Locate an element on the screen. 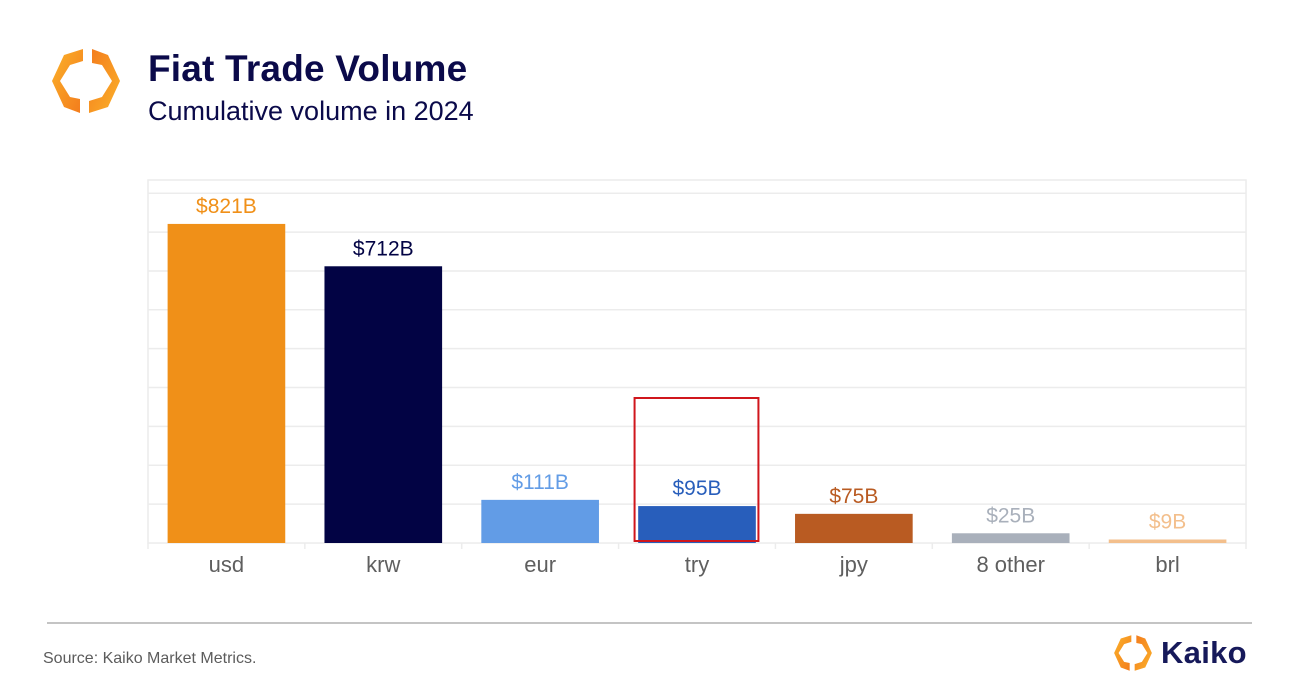  x-tick-label: krw is located at coordinates (383, 564).